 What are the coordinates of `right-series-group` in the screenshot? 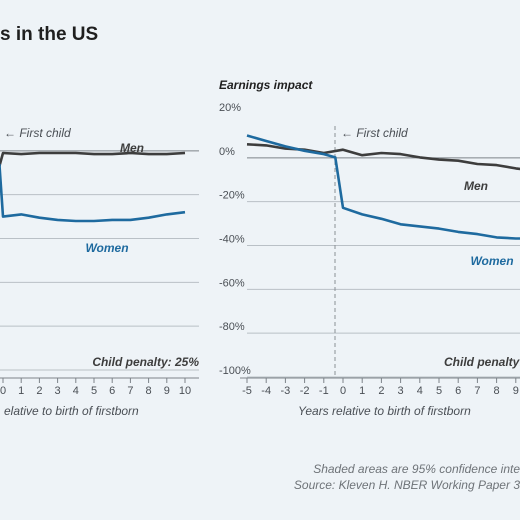 It's located at (383, 187).